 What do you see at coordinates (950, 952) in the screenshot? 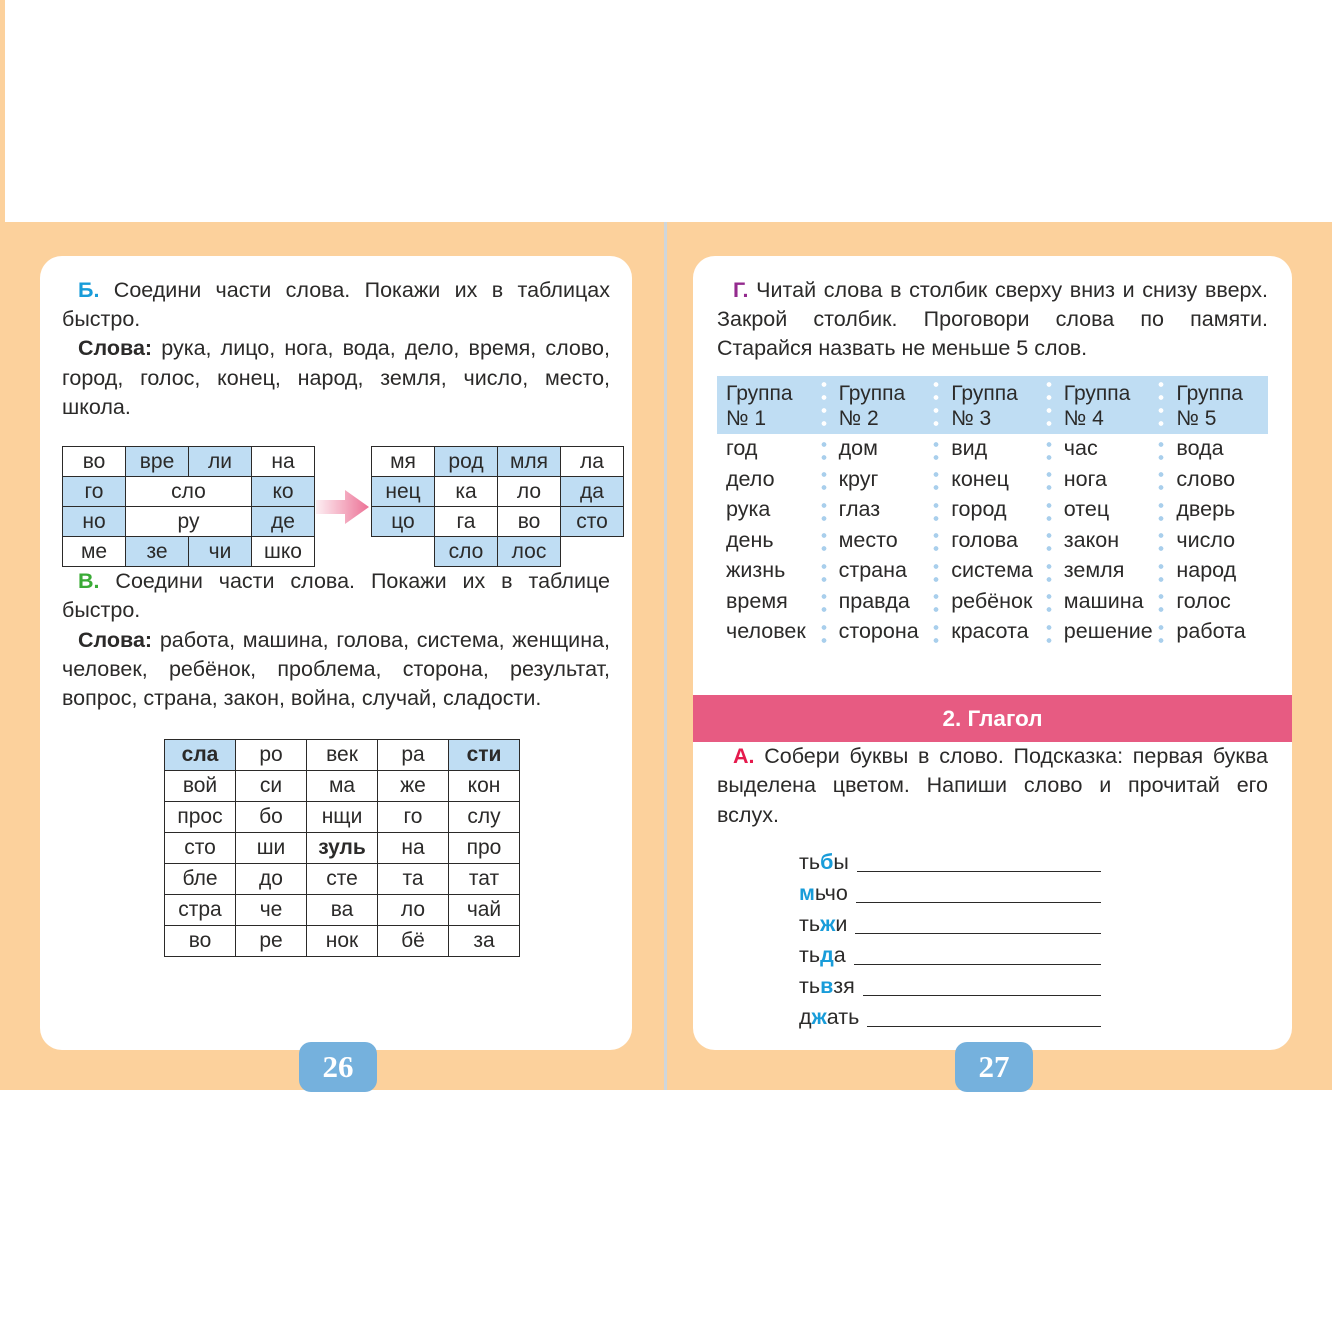
I see `assembly-row: тьда` at bounding box center [950, 952].